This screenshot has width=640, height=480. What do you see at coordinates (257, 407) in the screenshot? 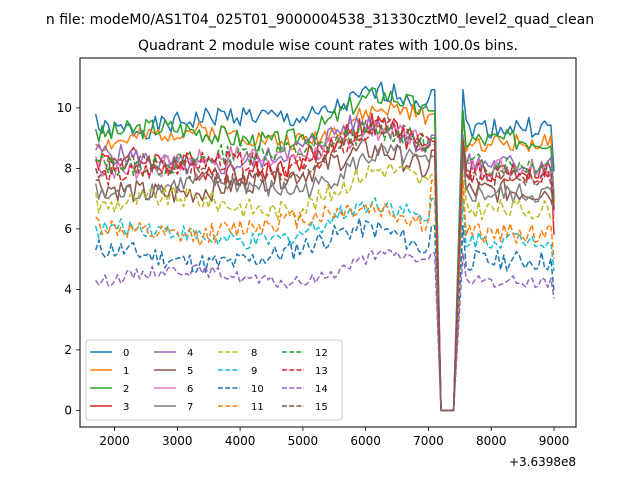
I see `legend-label-11: 11` at bounding box center [257, 407].